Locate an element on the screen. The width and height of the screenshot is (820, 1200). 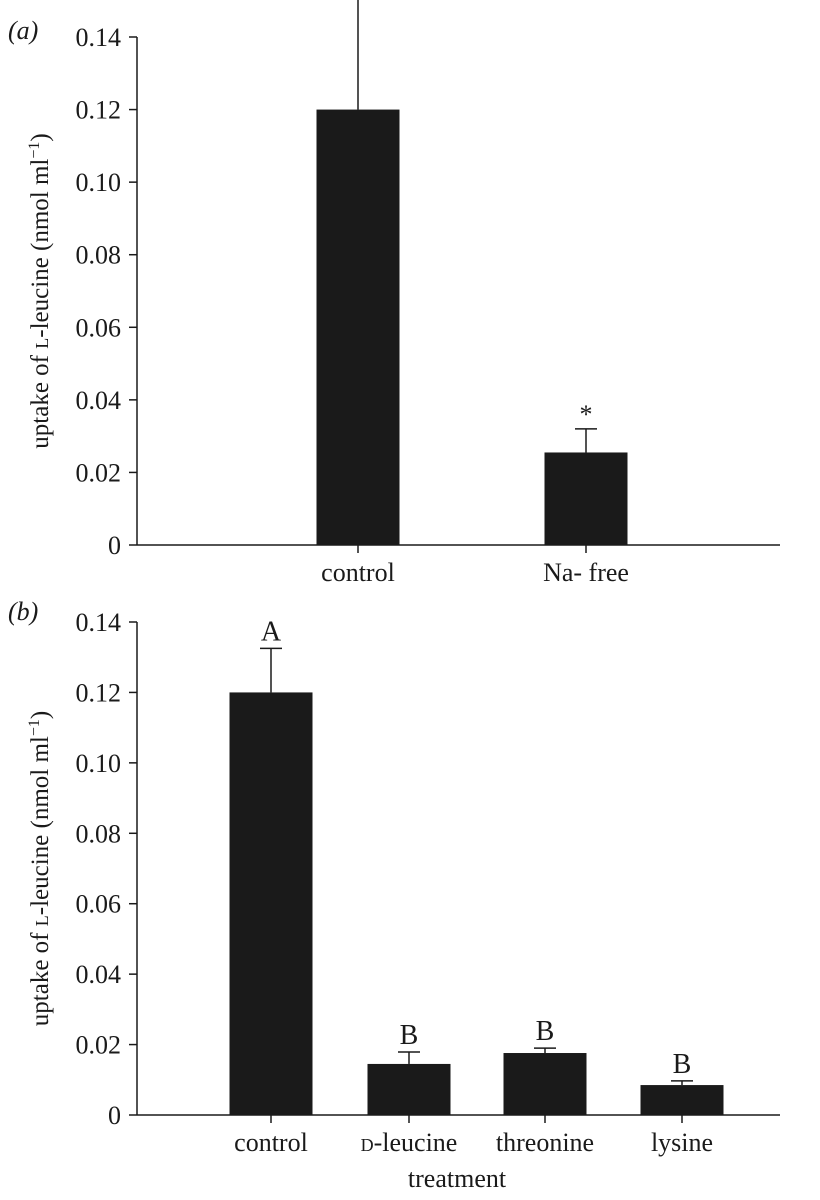
bar-na-free is located at coordinates (586, 498).